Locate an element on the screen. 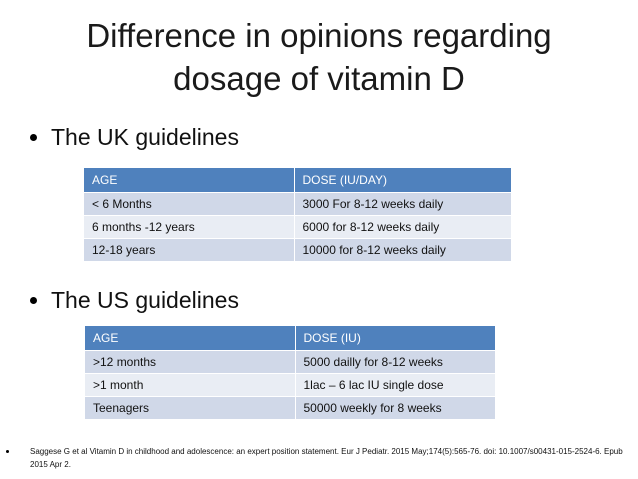  table-row: >12 months 5000 dailly for 8-12 weeks is located at coordinates (290, 362).